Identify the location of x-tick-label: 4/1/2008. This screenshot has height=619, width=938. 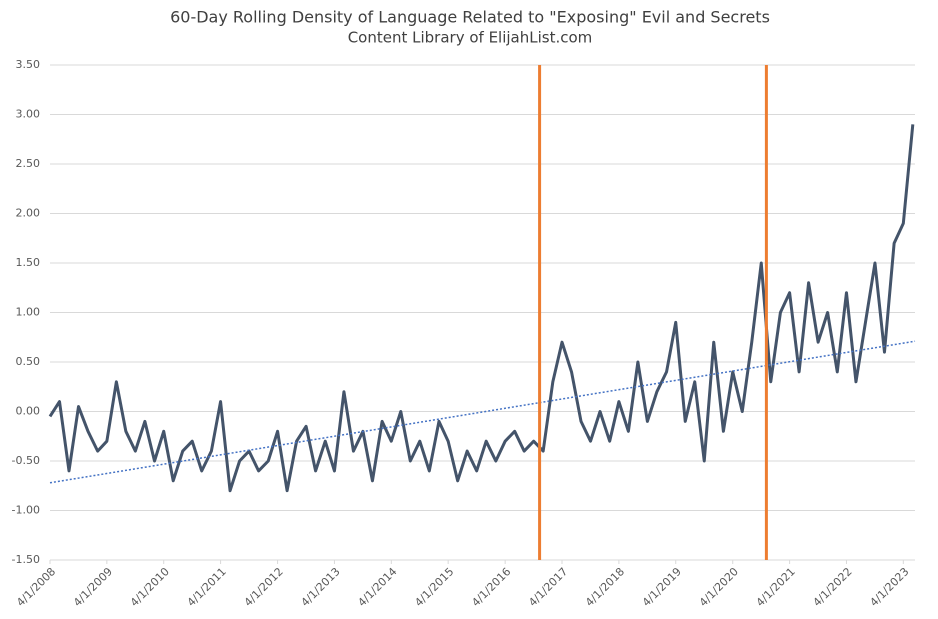
(36, 587).